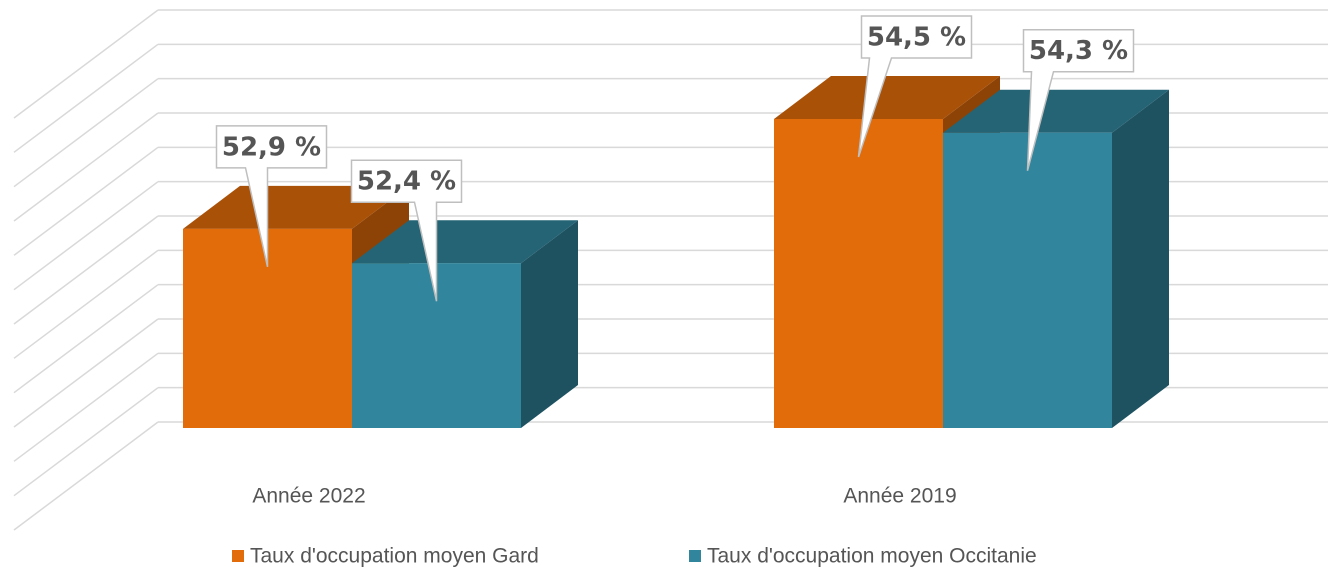 This screenshot has width=1328, height=571. What do you see at coordinates (916, 38) in the screenshot?
I see `data-label: 54,5 %` at bounding box center [916, 38].